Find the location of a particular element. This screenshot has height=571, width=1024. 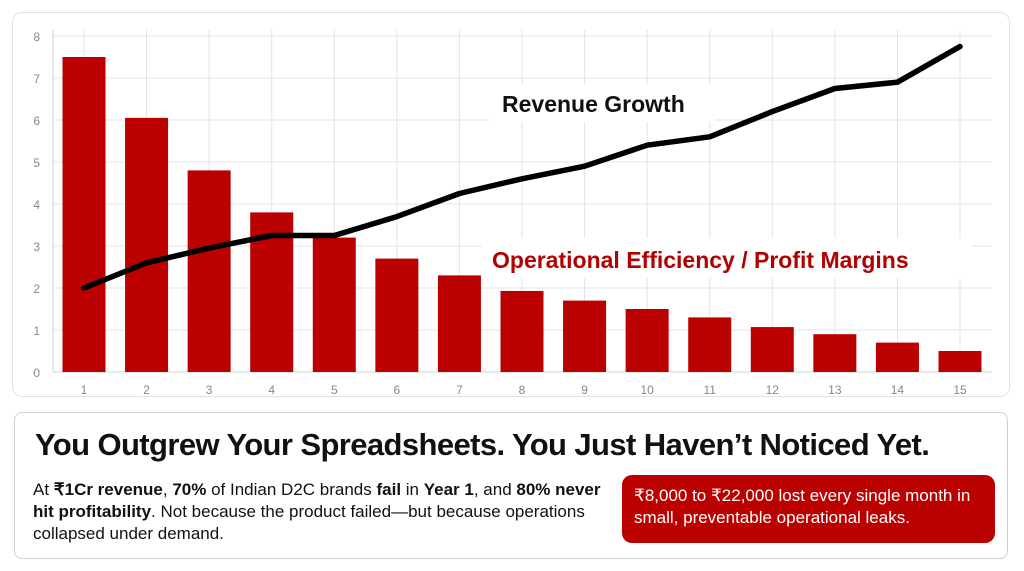

paragraph-text: At is located at coordinates (43, 489).